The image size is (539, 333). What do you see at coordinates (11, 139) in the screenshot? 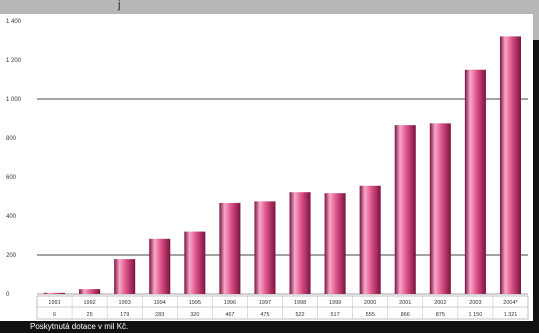
I see `y-tick-label: 800` at bounding box center [11, 139].